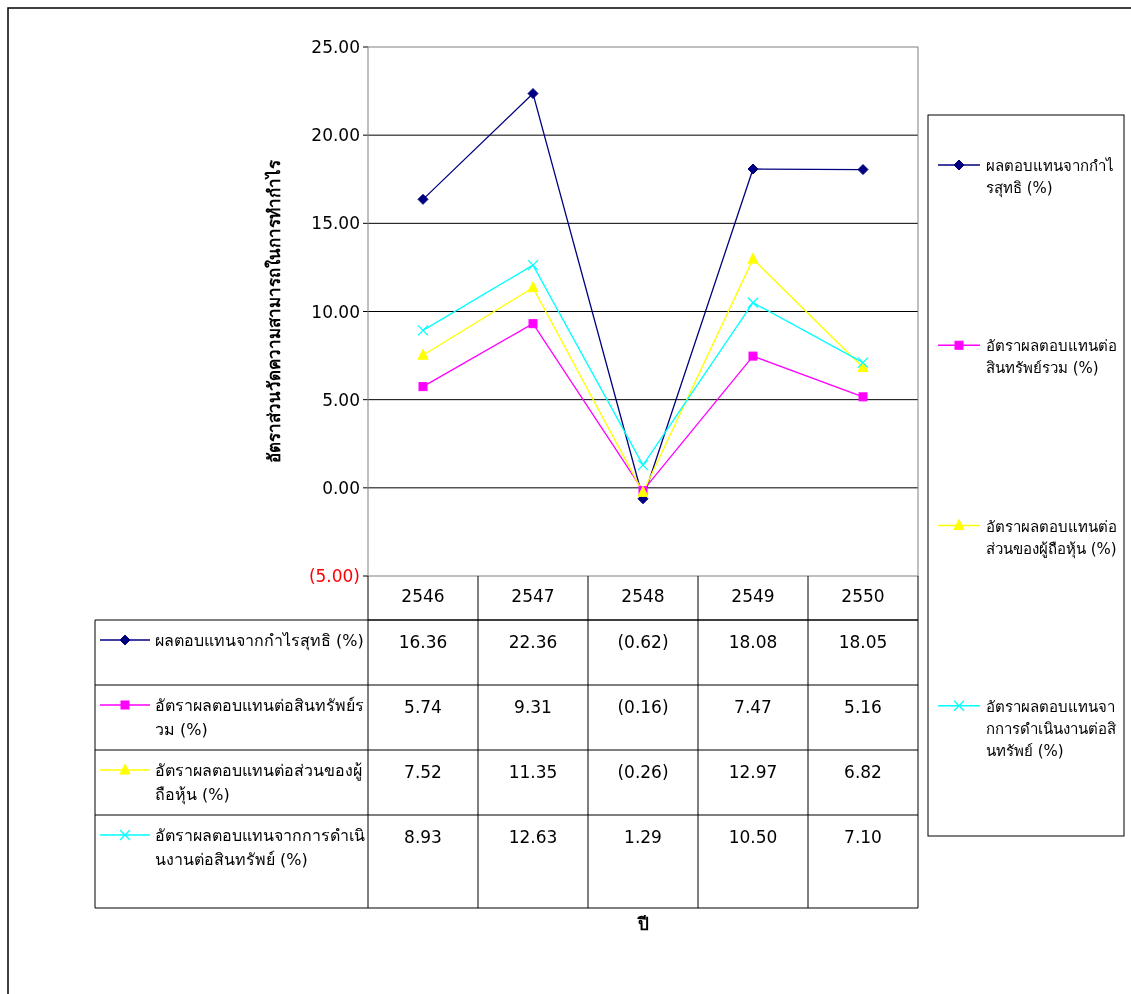 Image resolution: width=1131 pixels, height=994 pixels. What do you see at coordinates (753, 772) in the screenshot?
I see `data-label: 12.97` at bounding box center [753, 772].